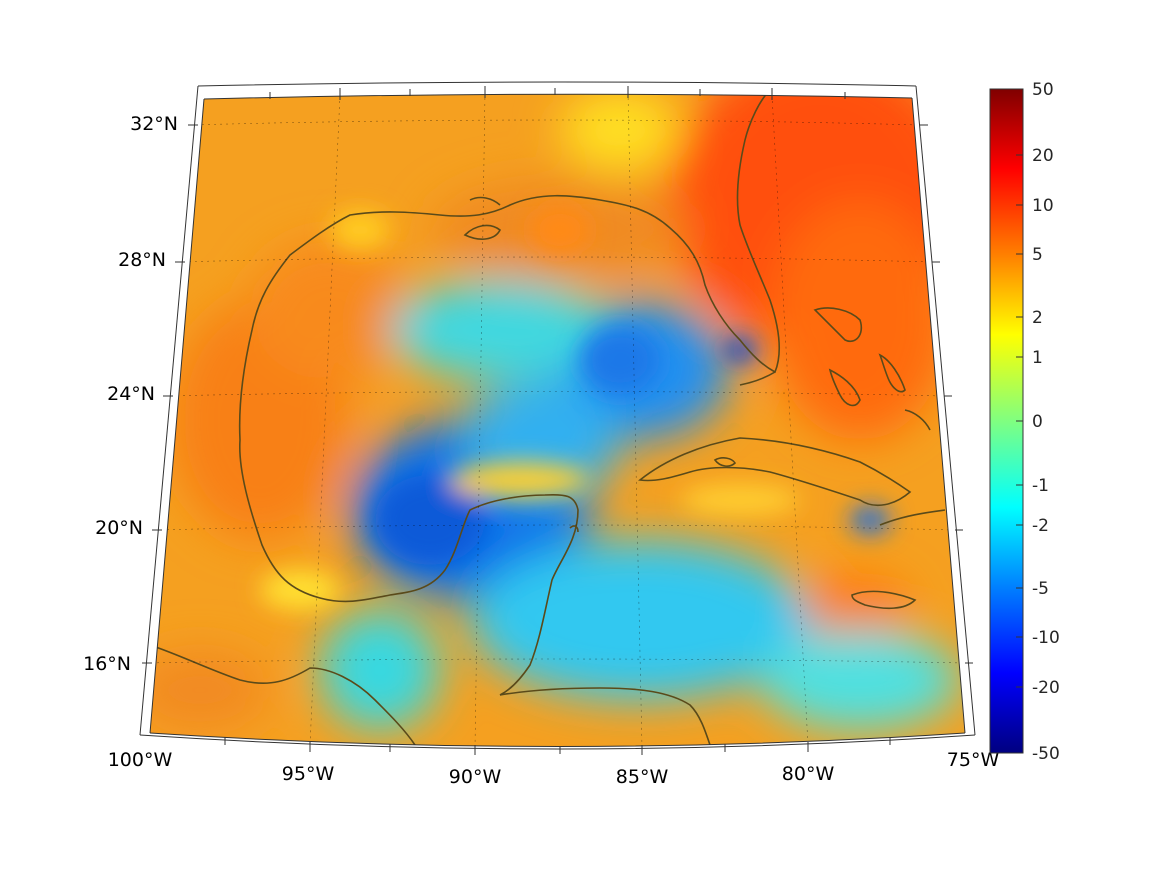 This screenshot has width=1167, height=875. What do you see at coordinates (1046, 754) in the screenshot?
I see `colorbar-tick-label: -50` at bounding box center [1046, 754].